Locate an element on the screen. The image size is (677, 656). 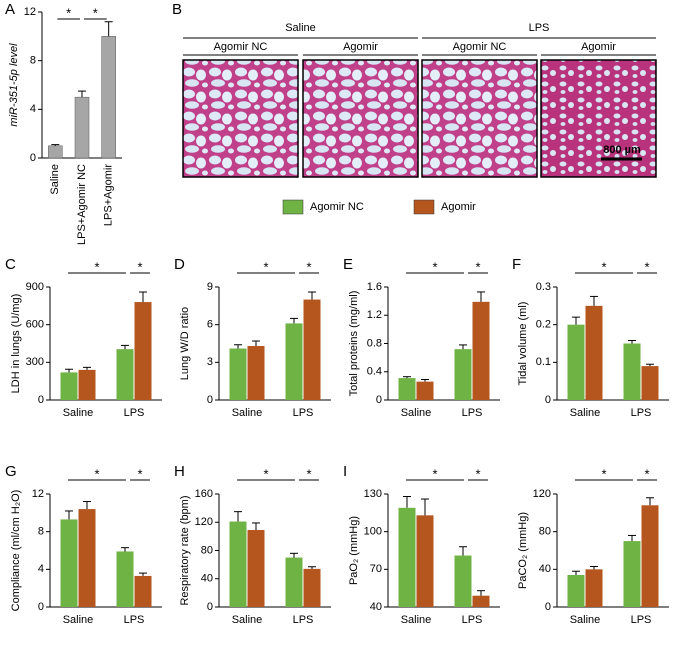
y-axis-label: LDH in lungs (U/mg) is located at coordinates (16, 344).